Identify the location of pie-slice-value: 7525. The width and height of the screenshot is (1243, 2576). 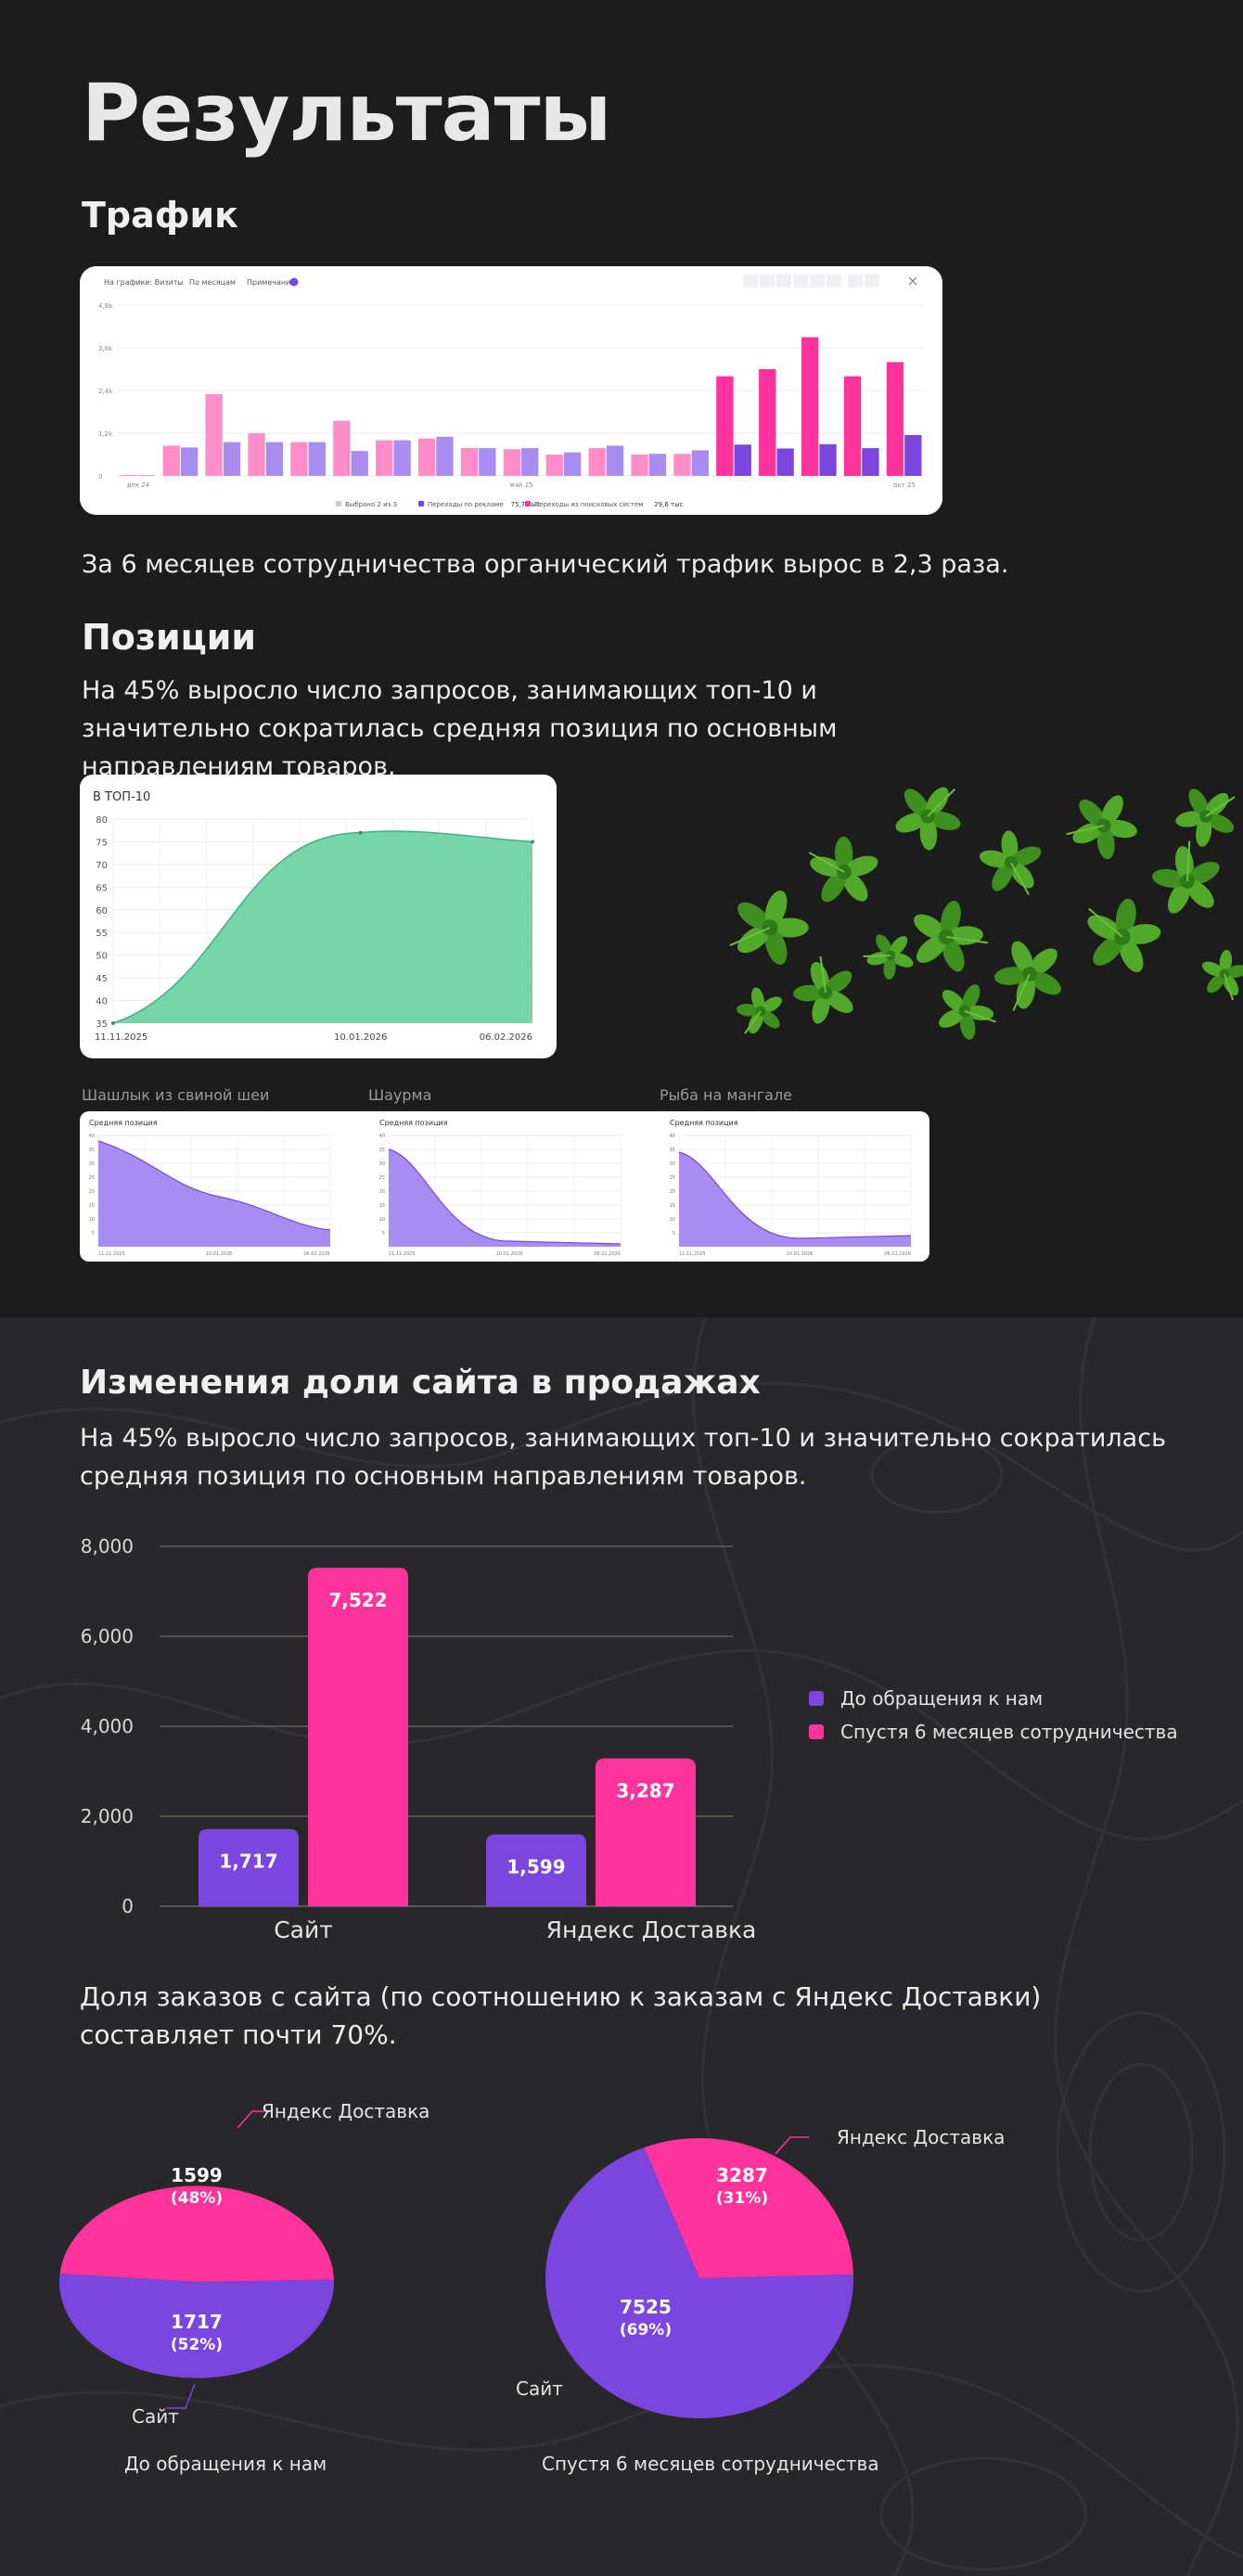
(646, 2307).